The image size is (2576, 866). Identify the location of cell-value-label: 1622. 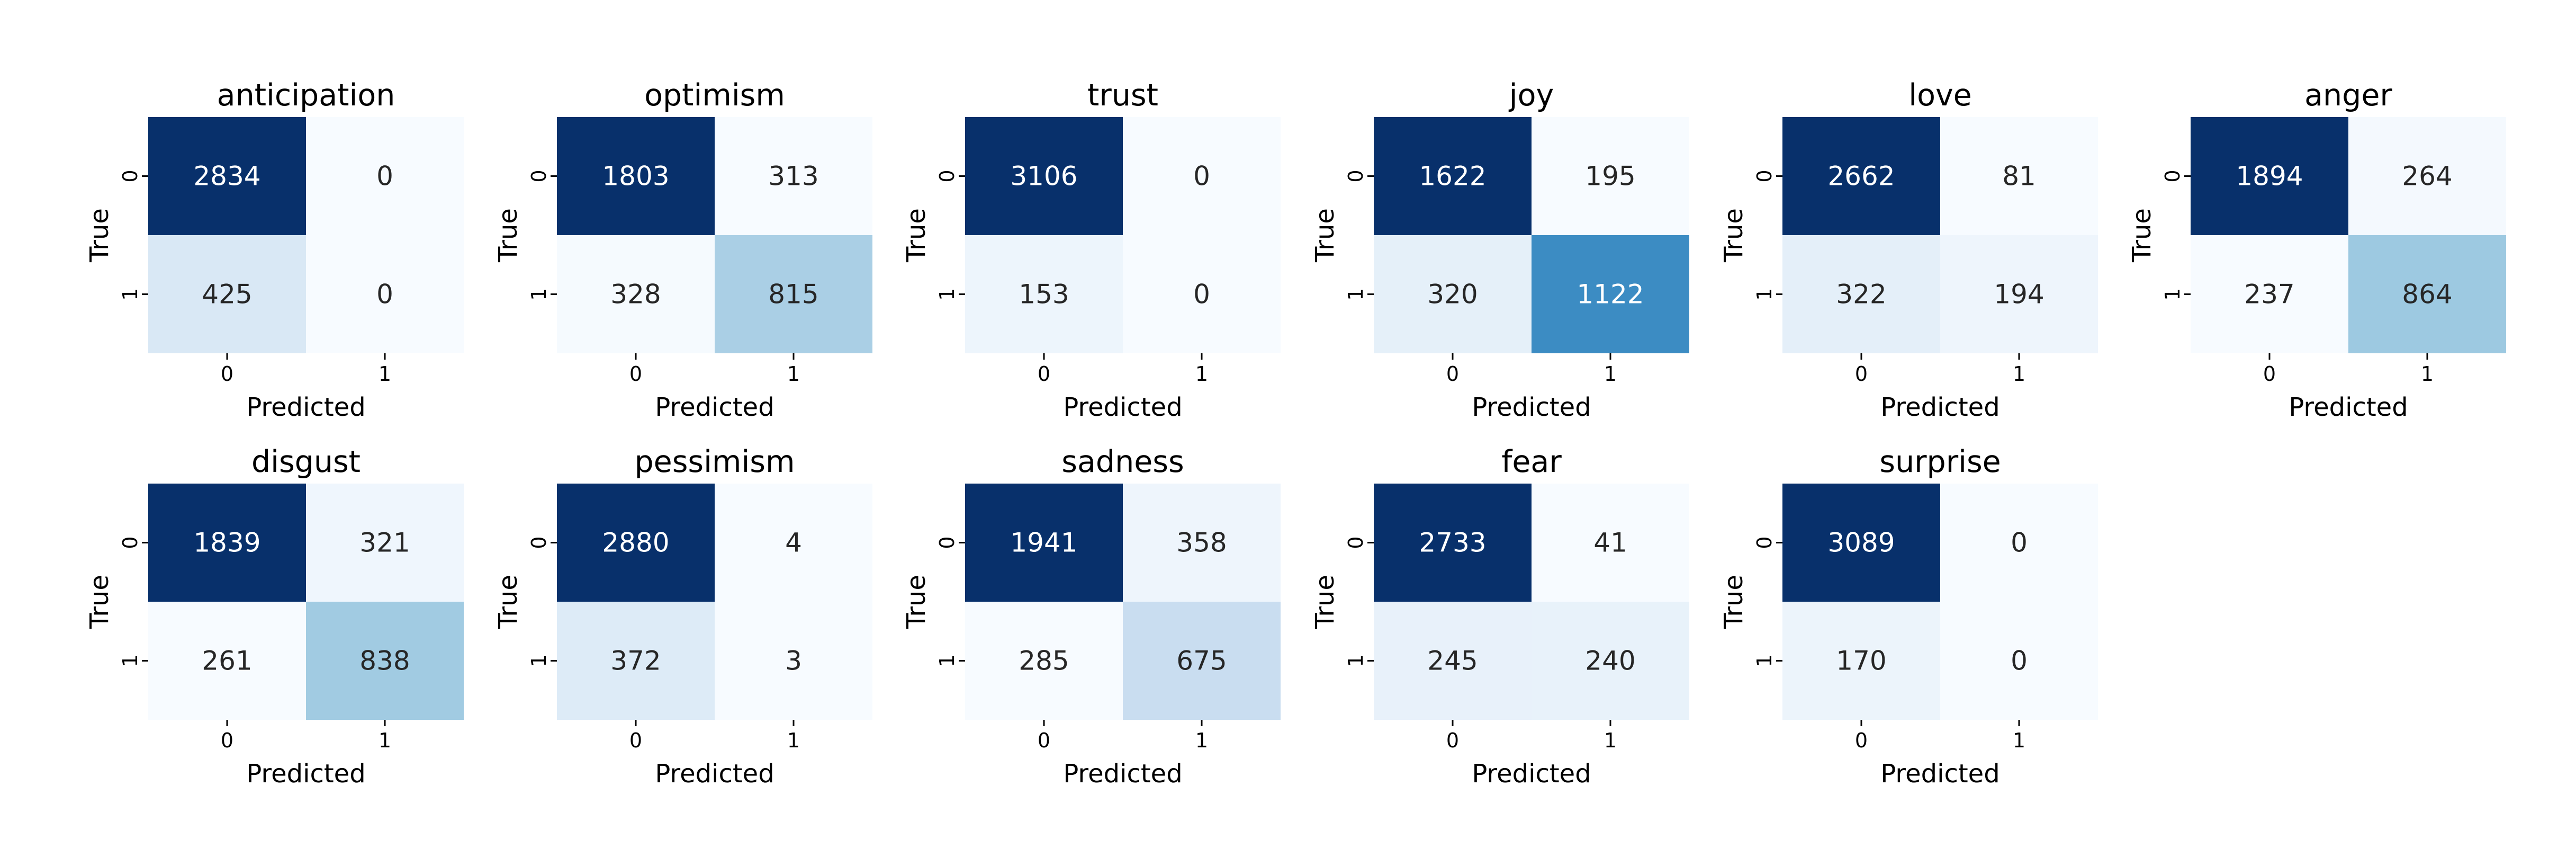
(1453, 176).